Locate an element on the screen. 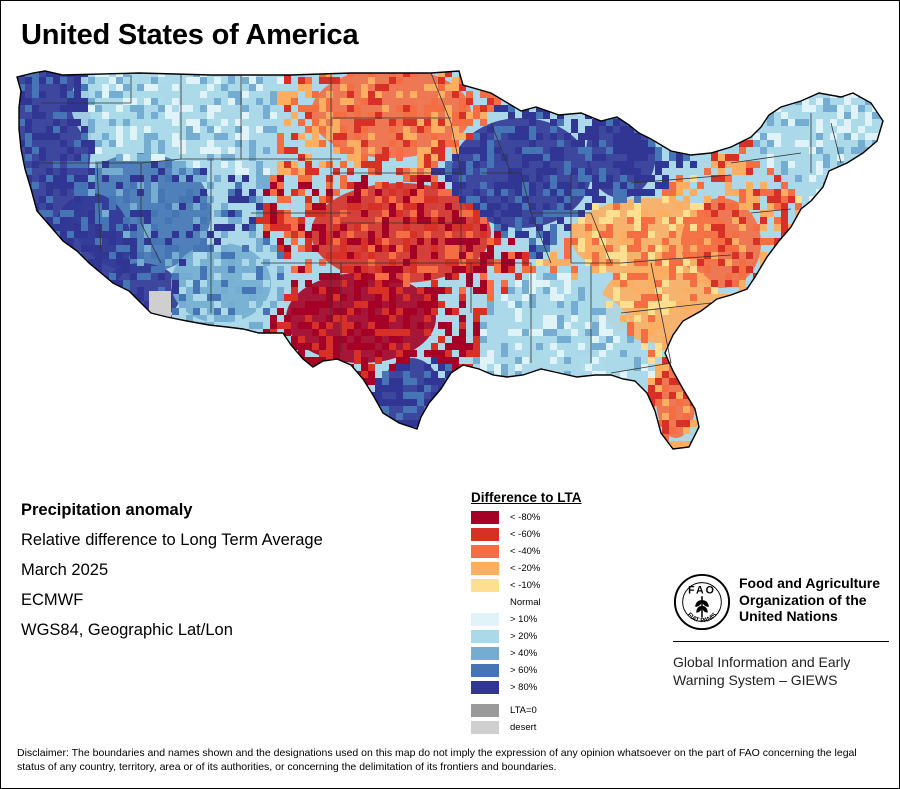  legend-swatch is located at coordinates (485, 670).